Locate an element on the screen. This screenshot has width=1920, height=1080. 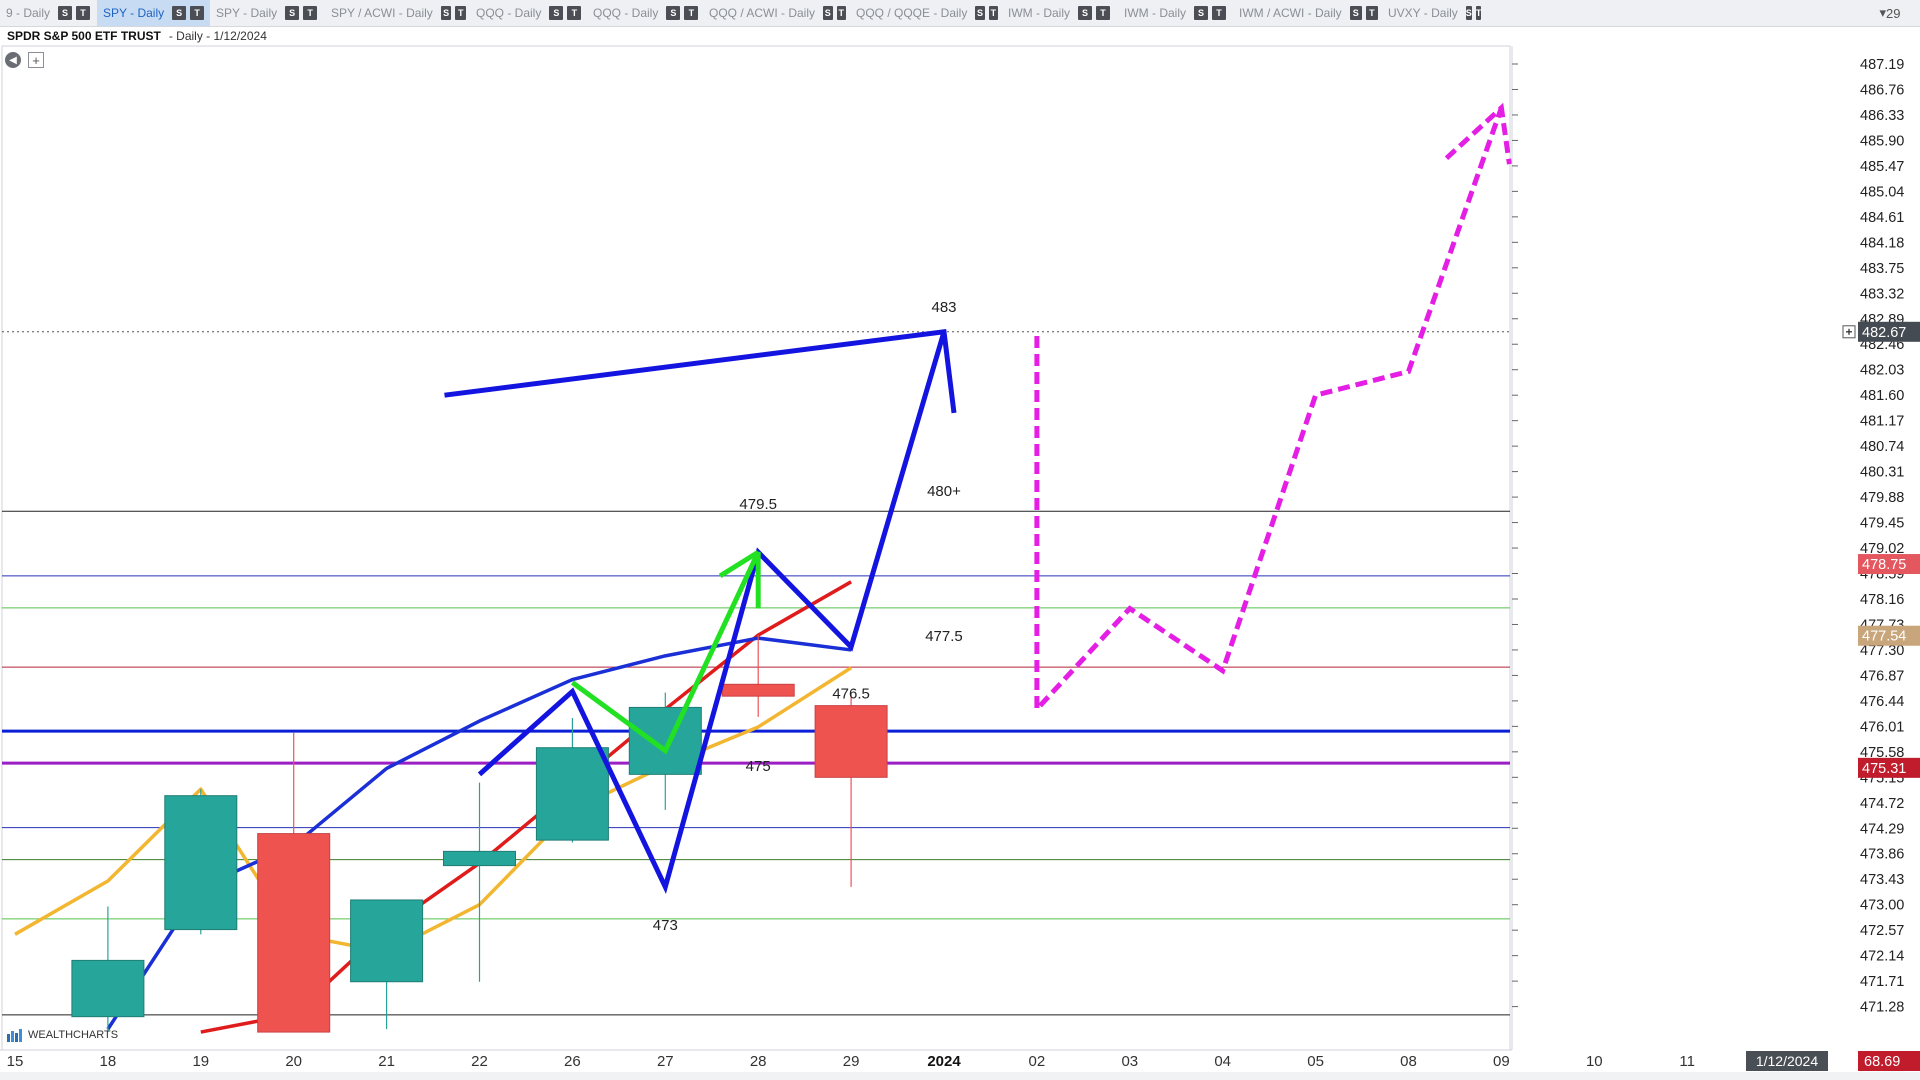
tab-6: QQQ - Daily S T is located at coordinates (645, 13).